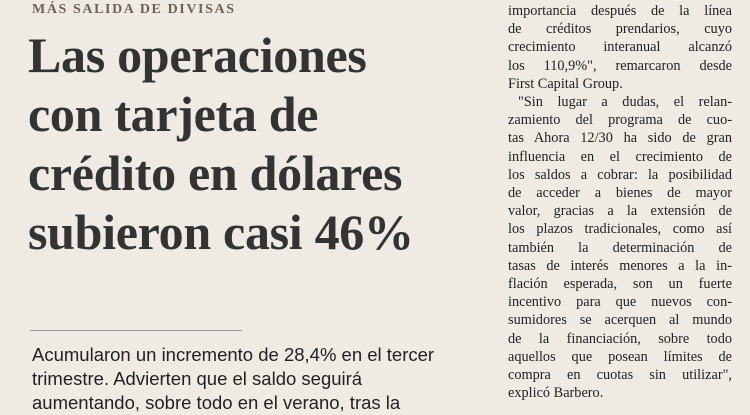 The height and width of the screenshot is (415, 750). I want to click on body-line: flación esperada, son un fuerte, so click(620, 284).